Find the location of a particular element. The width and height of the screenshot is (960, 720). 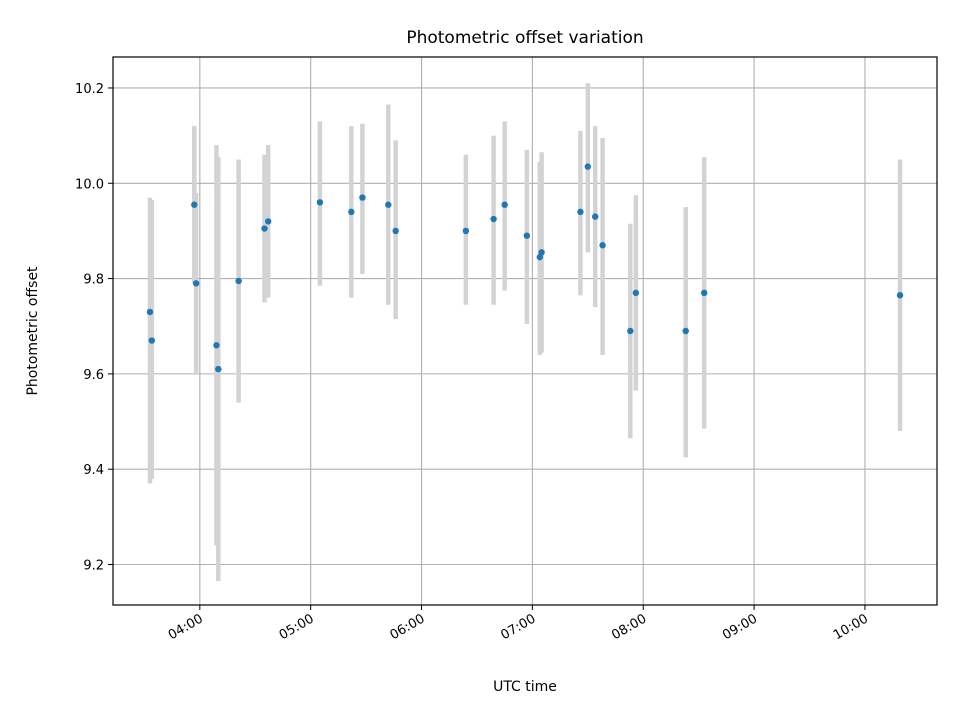

y-tick-label: 9.4 is located at coordinates (93, 470).